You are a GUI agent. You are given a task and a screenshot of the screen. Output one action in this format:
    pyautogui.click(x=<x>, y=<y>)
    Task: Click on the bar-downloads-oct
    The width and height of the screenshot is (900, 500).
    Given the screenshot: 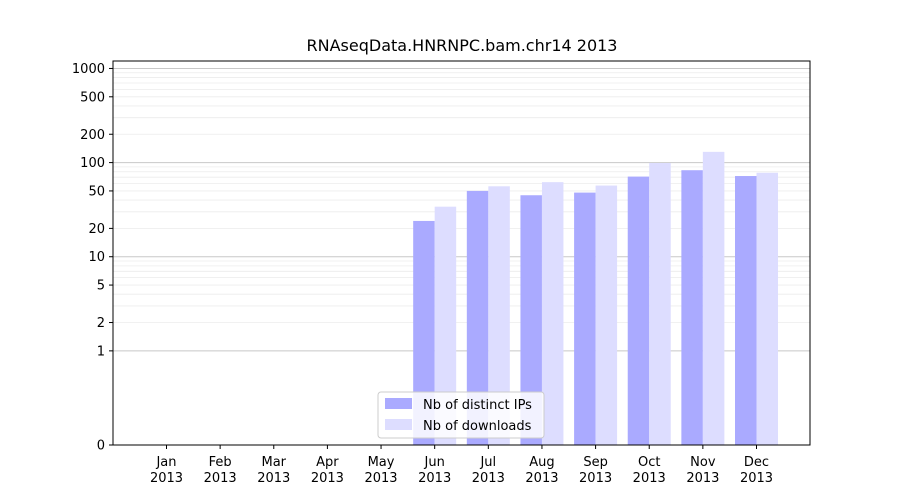 What is the action you would take?
    pyautogui.click(x=660, y=304)
    